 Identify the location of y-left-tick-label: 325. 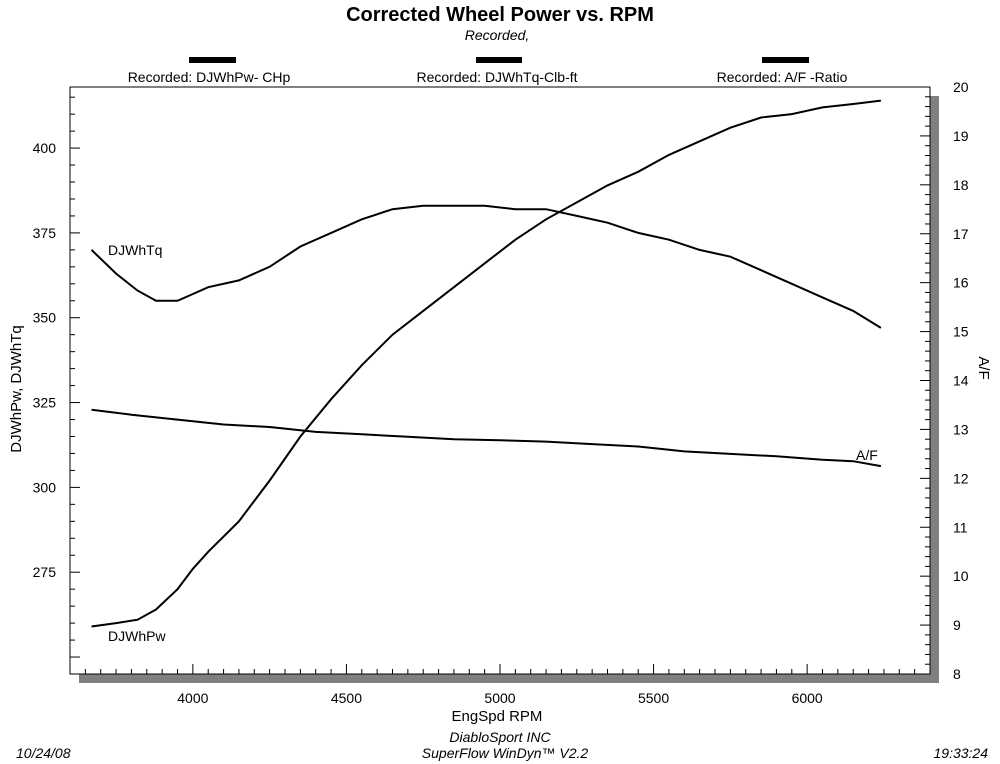
(45, 403).